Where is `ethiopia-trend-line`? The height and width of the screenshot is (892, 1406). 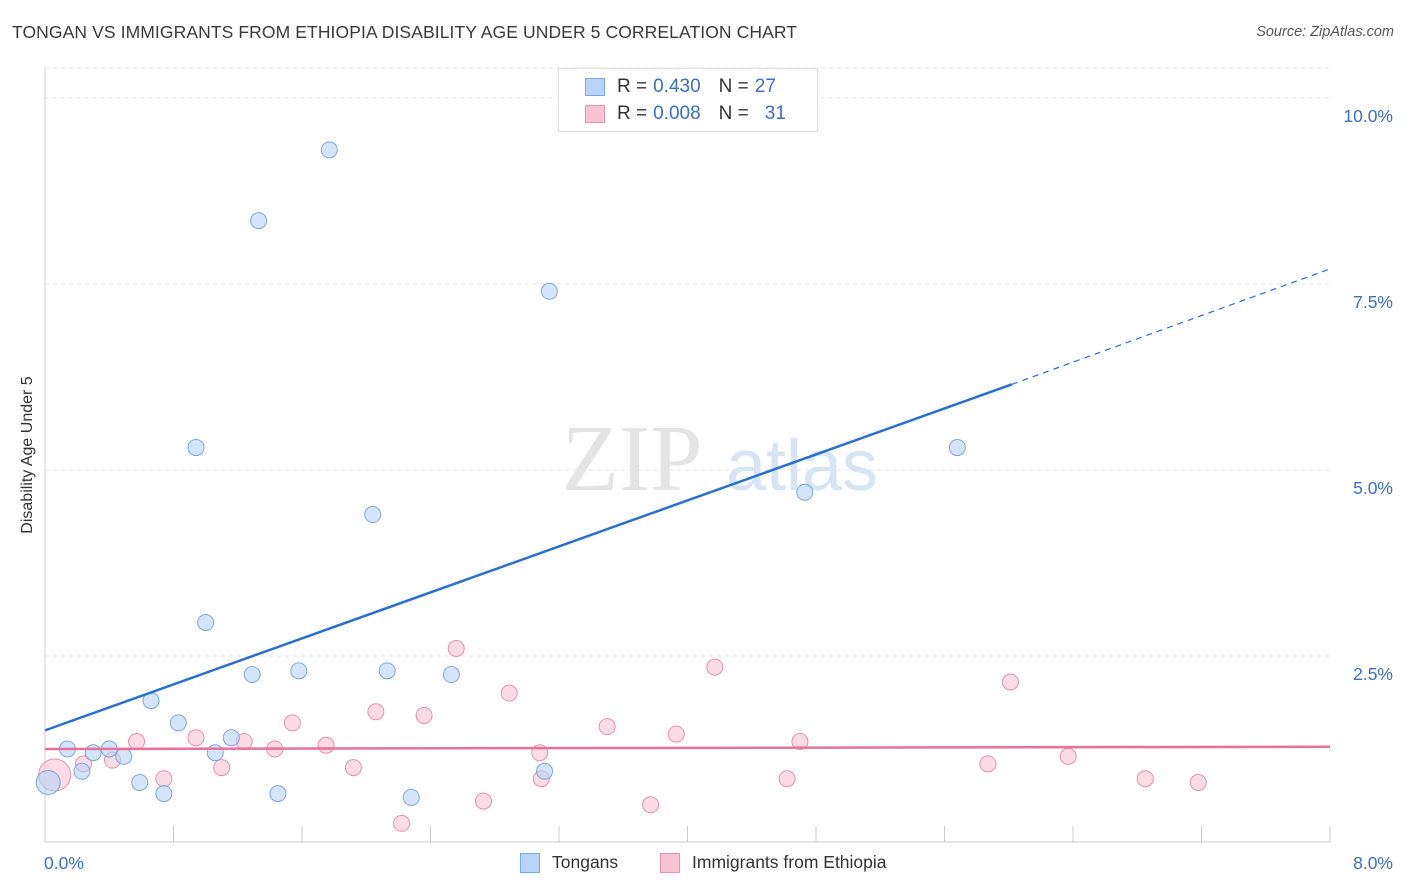 ethiopia-trend-line is located at coordinates (687, 748).